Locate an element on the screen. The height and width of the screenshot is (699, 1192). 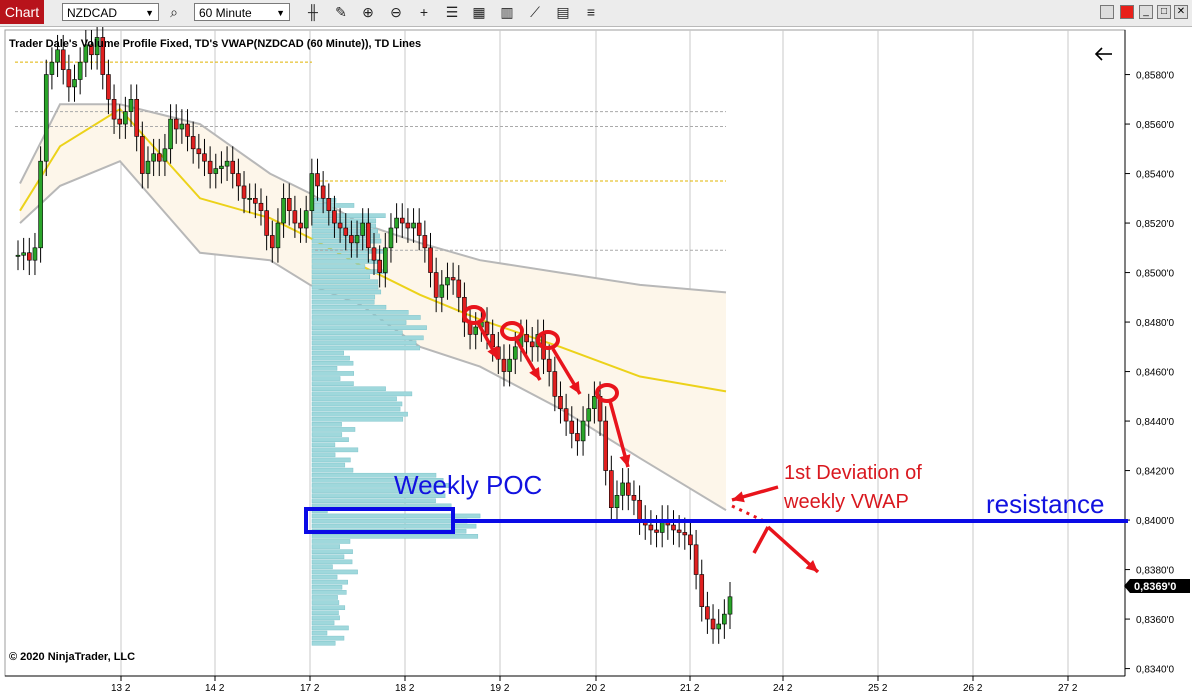
window-pin-button is located at coordinates (1127, 12).